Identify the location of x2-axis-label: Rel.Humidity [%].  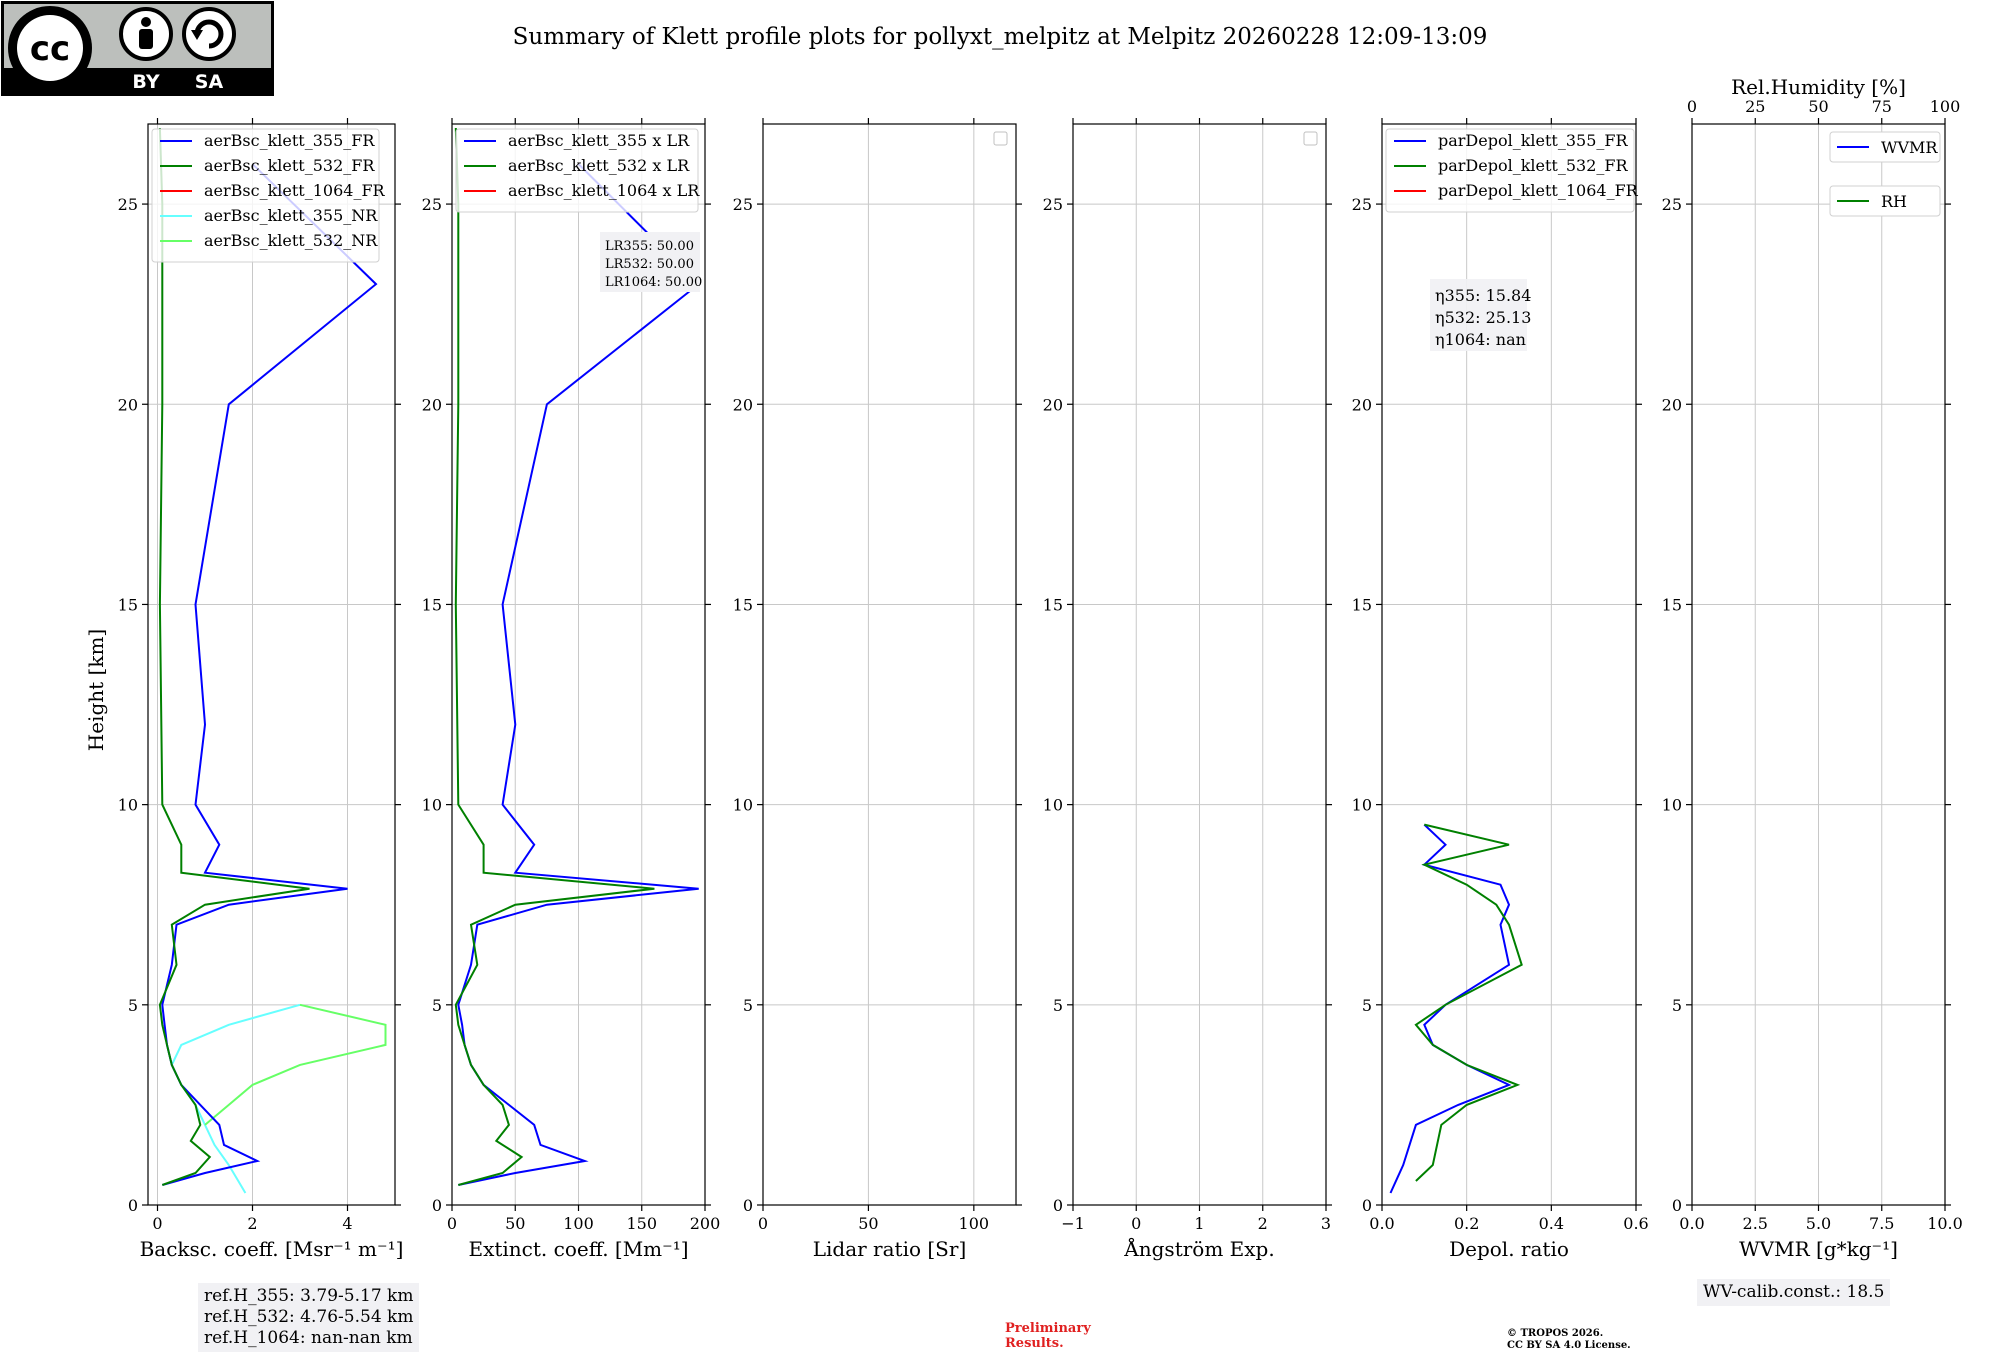
(1818, 87).